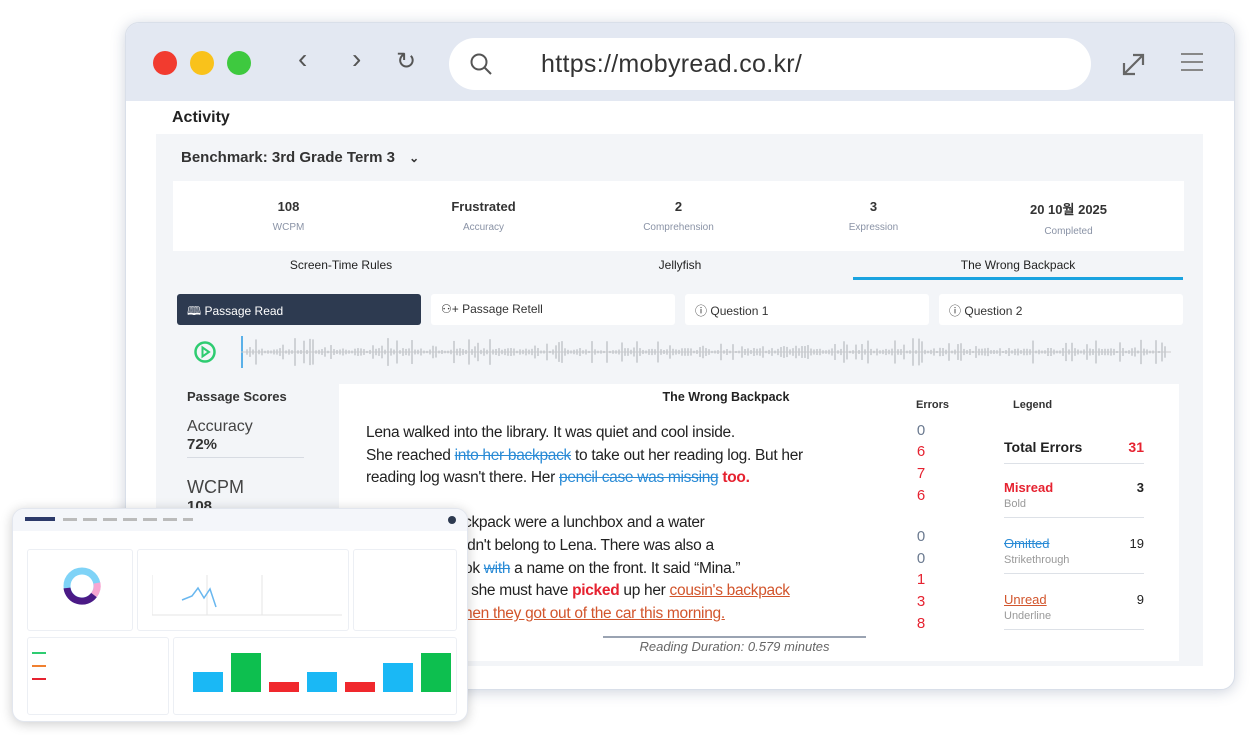 This screenshot has height=735, width=1260. What do you see at coordinates (807, 309) in the screenshot?
I see `subtab-question-1: ⓘ Question 1` at bounding box center [807, 309].